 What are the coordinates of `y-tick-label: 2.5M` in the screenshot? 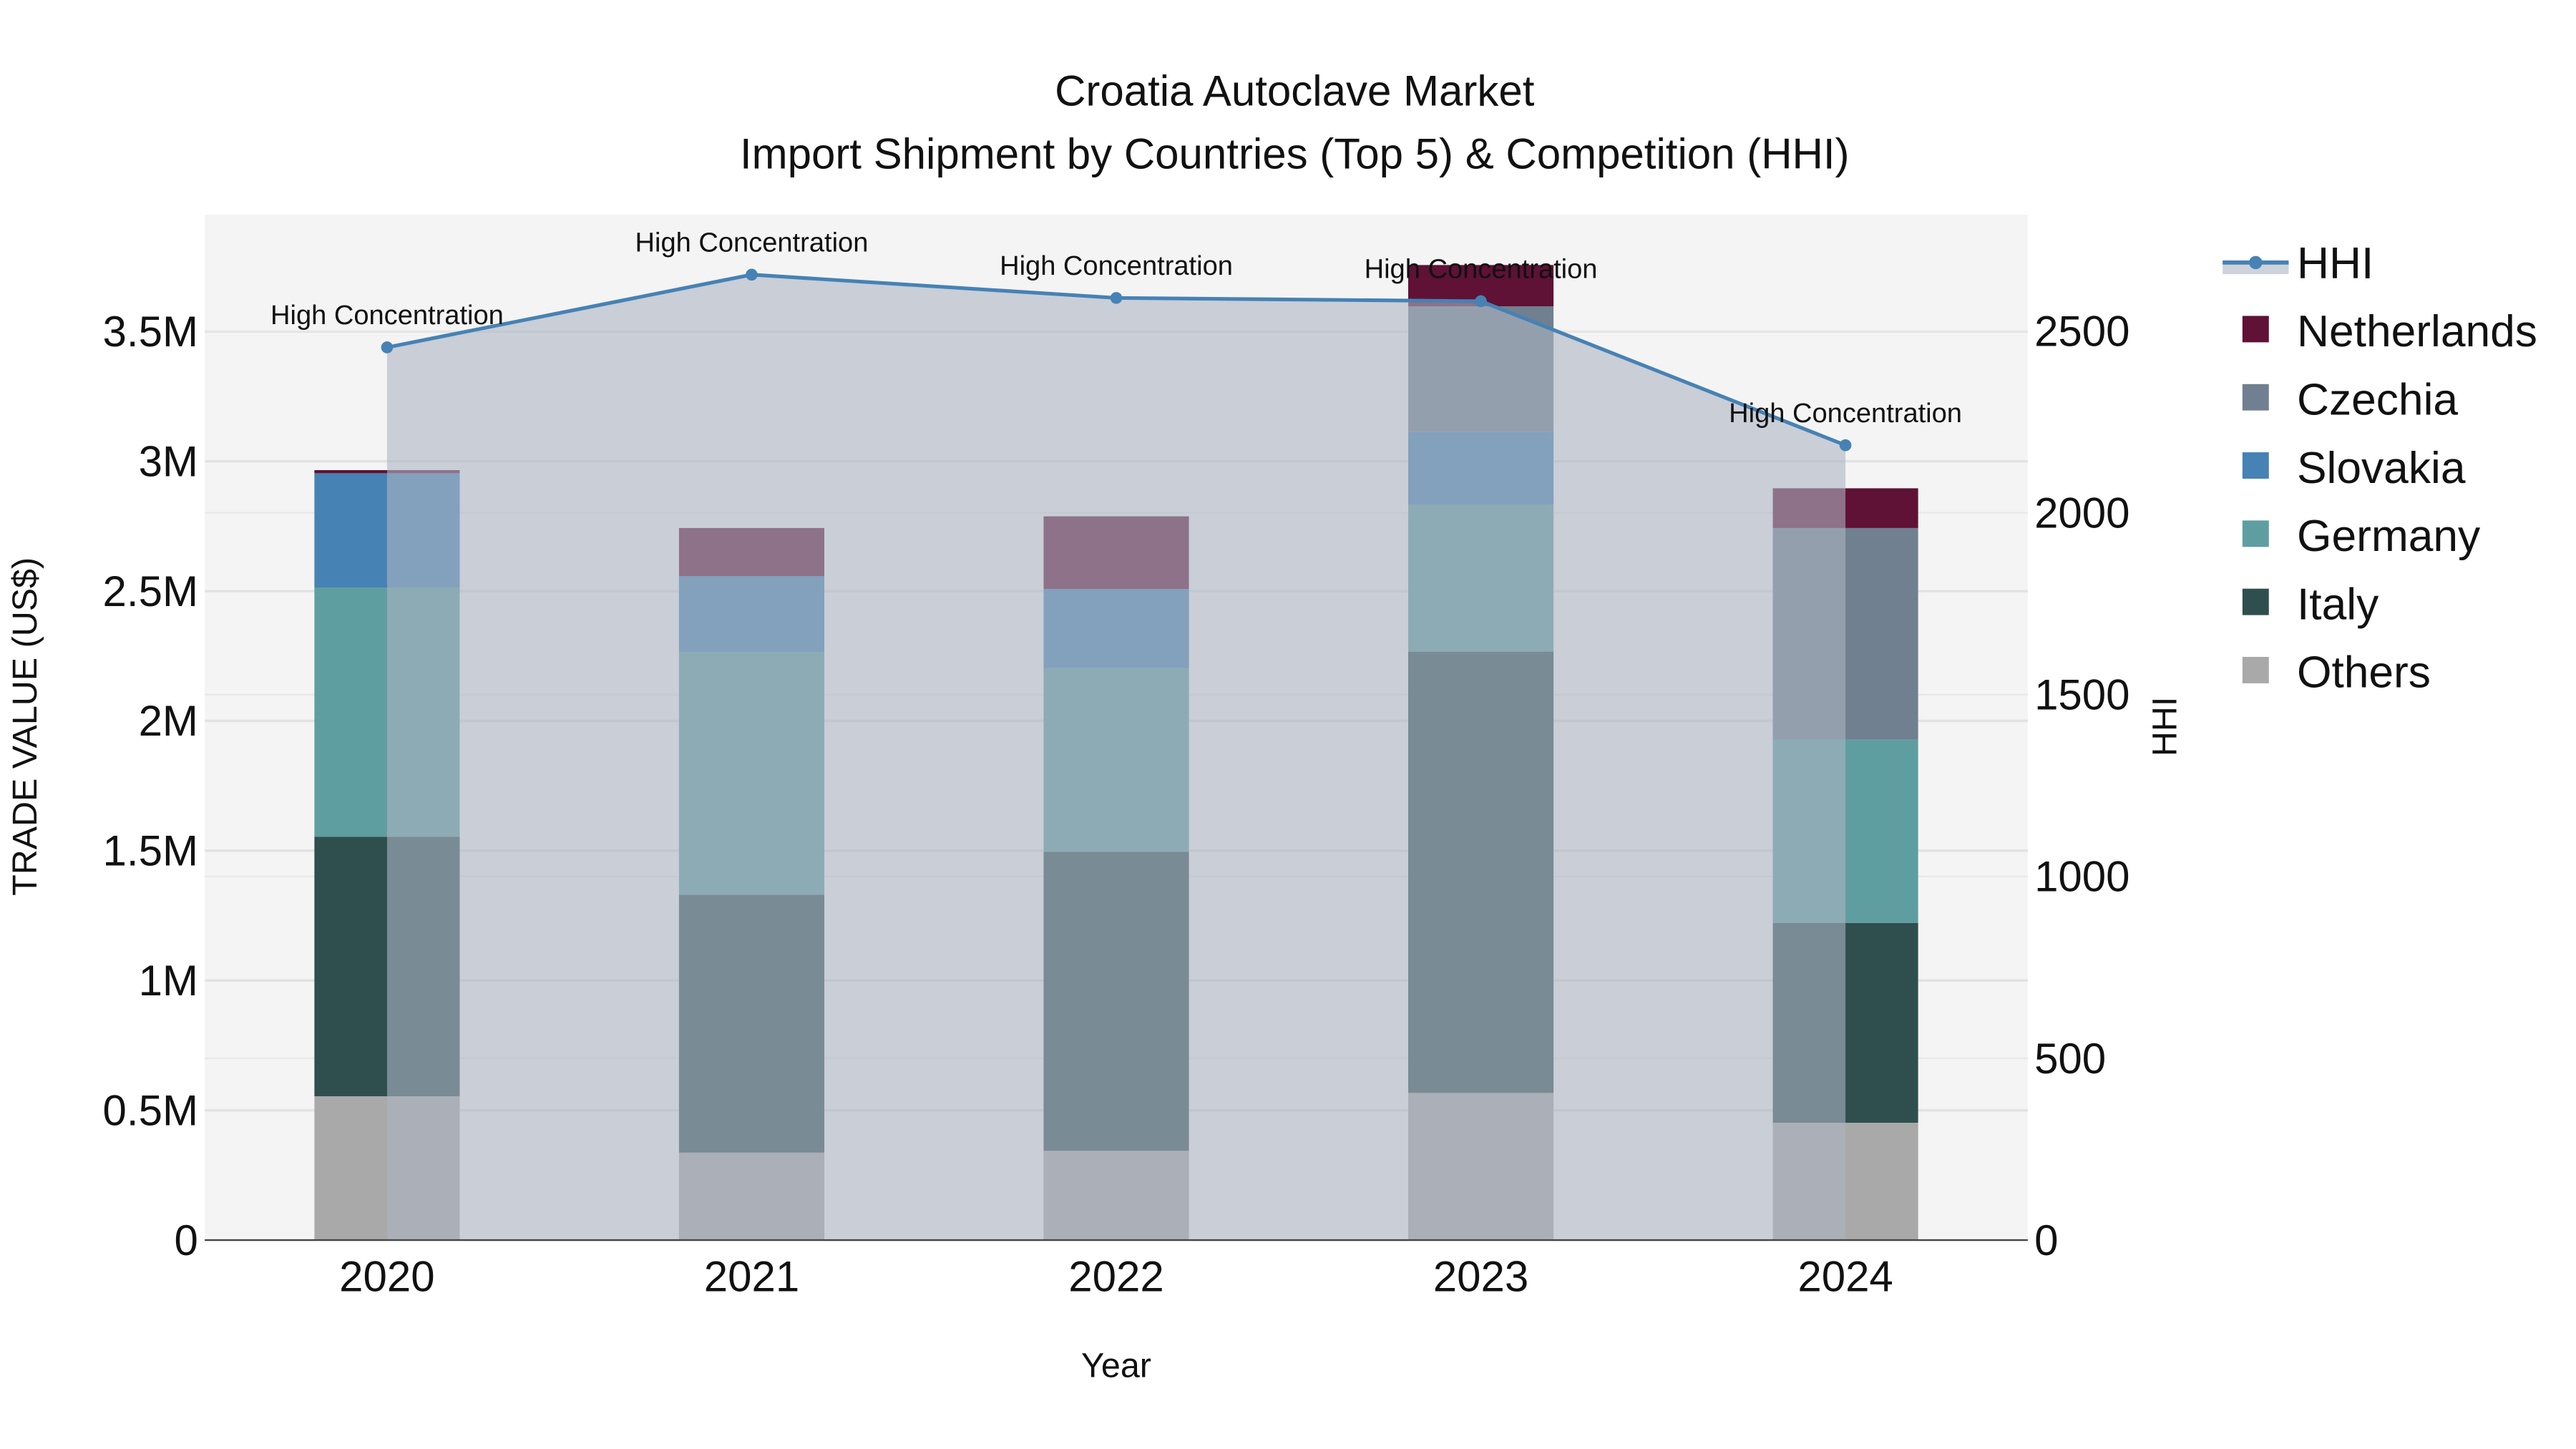 It's located at (150, 591).